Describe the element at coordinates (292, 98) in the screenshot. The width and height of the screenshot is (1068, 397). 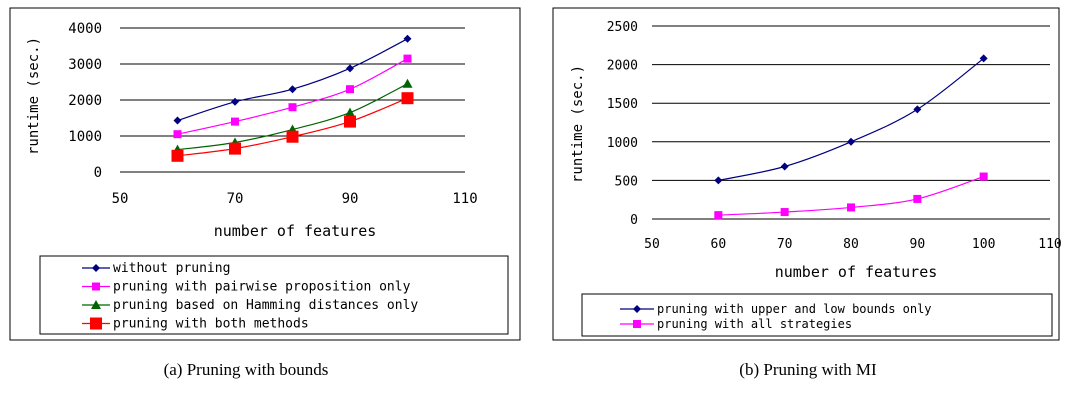
I see `chart-a-series` at that location.